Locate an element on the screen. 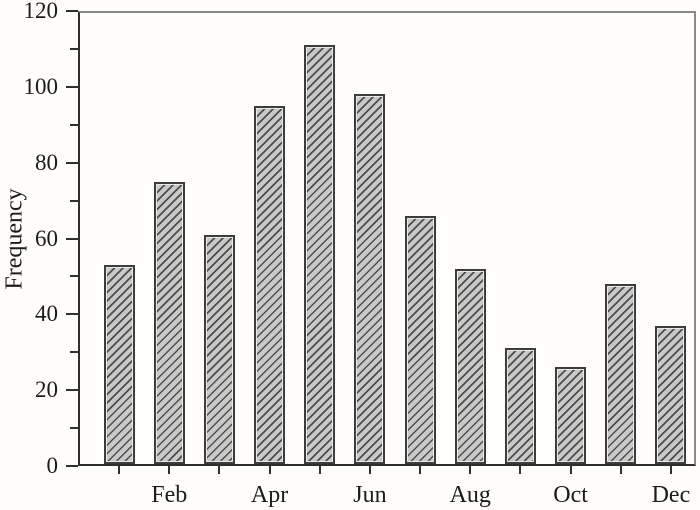  y-tick-label: 80 is located at coordinates (46, 162).